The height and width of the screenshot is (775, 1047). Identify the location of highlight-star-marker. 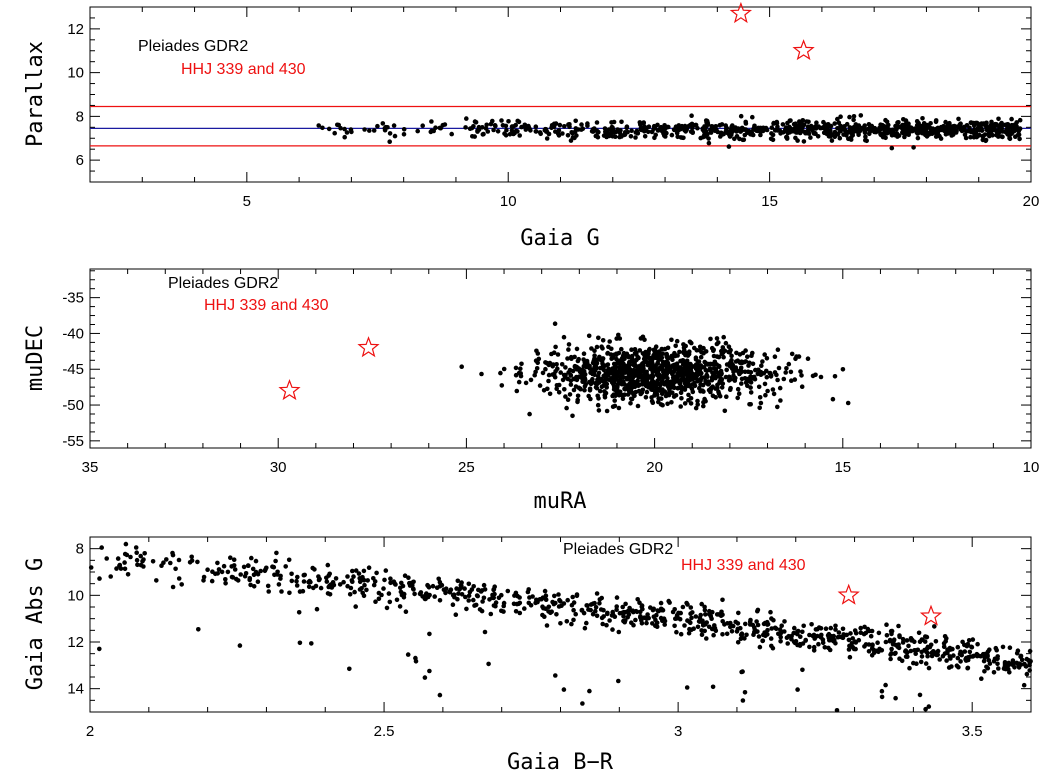
(368, 347).